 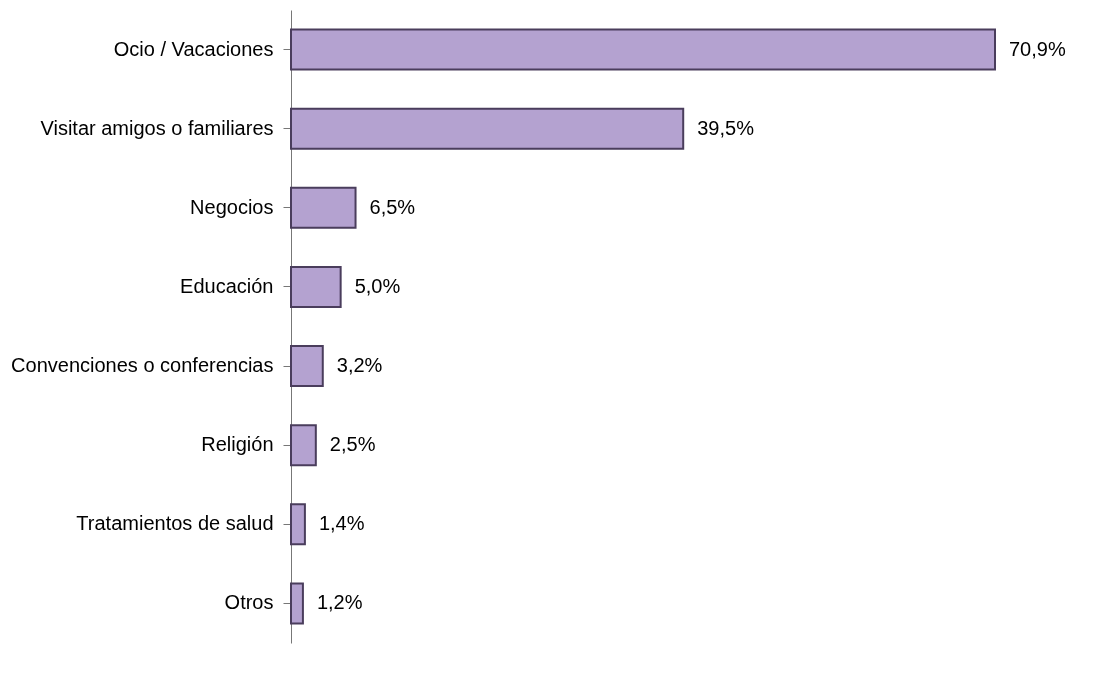 I want to click on data-label: 5,0%, so click(x=377, y=285).